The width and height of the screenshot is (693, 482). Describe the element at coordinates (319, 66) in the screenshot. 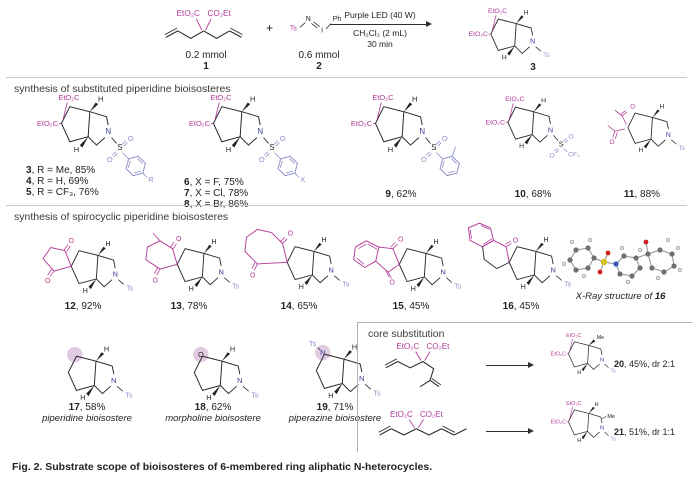

I see `reagent-number: 2` at that location.